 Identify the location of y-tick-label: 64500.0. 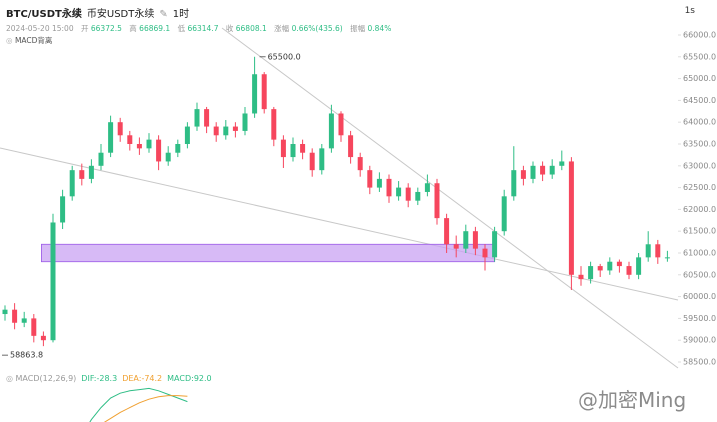
(699, 100).